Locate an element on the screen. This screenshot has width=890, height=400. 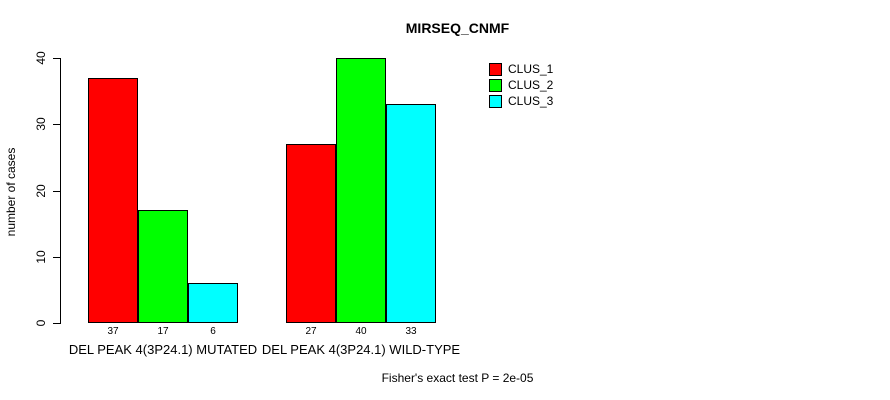
y-axis-tick-label-30: 30 is located at coordinates (41, 124).